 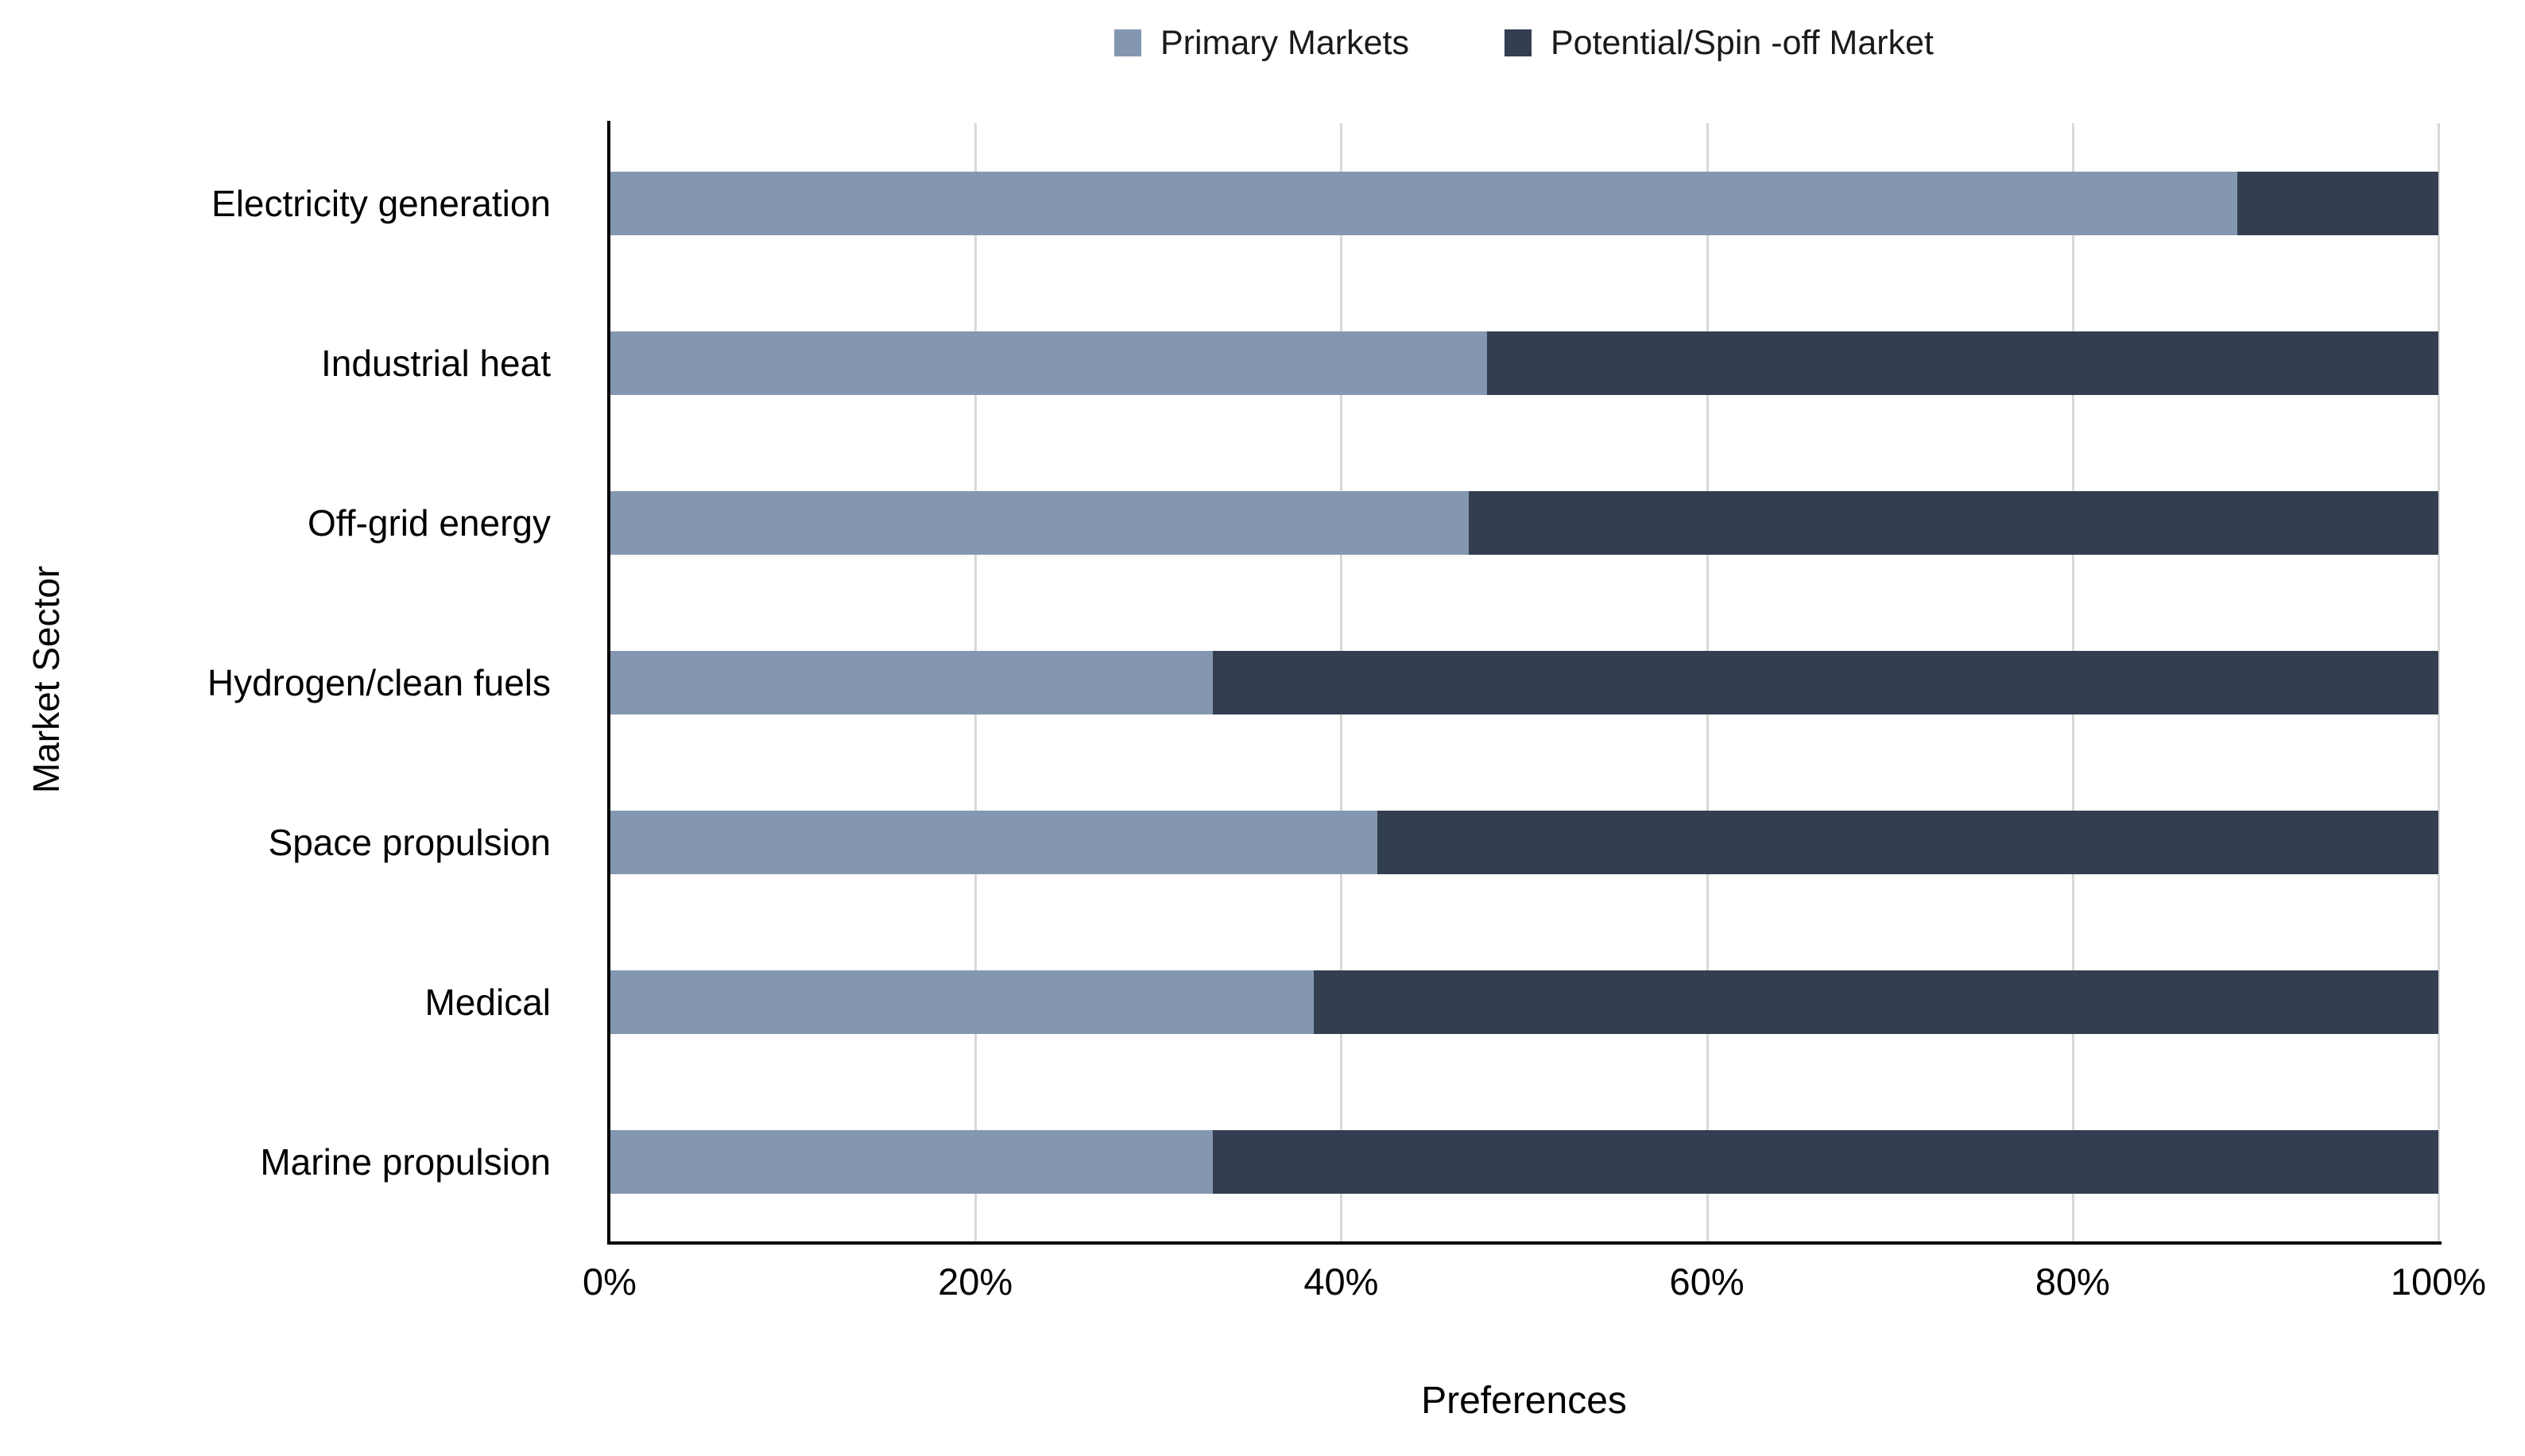 I want to click on legend-item-primary-markets: Primary Markets, so click(x=1261, y=42).